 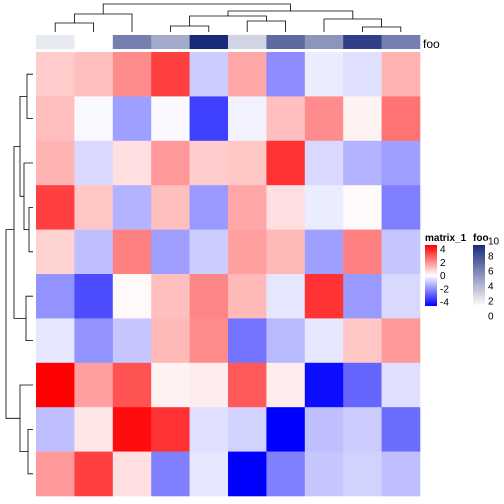 I want to click on matrix-legend-tick-label: 0, so click(x=443, y=276).